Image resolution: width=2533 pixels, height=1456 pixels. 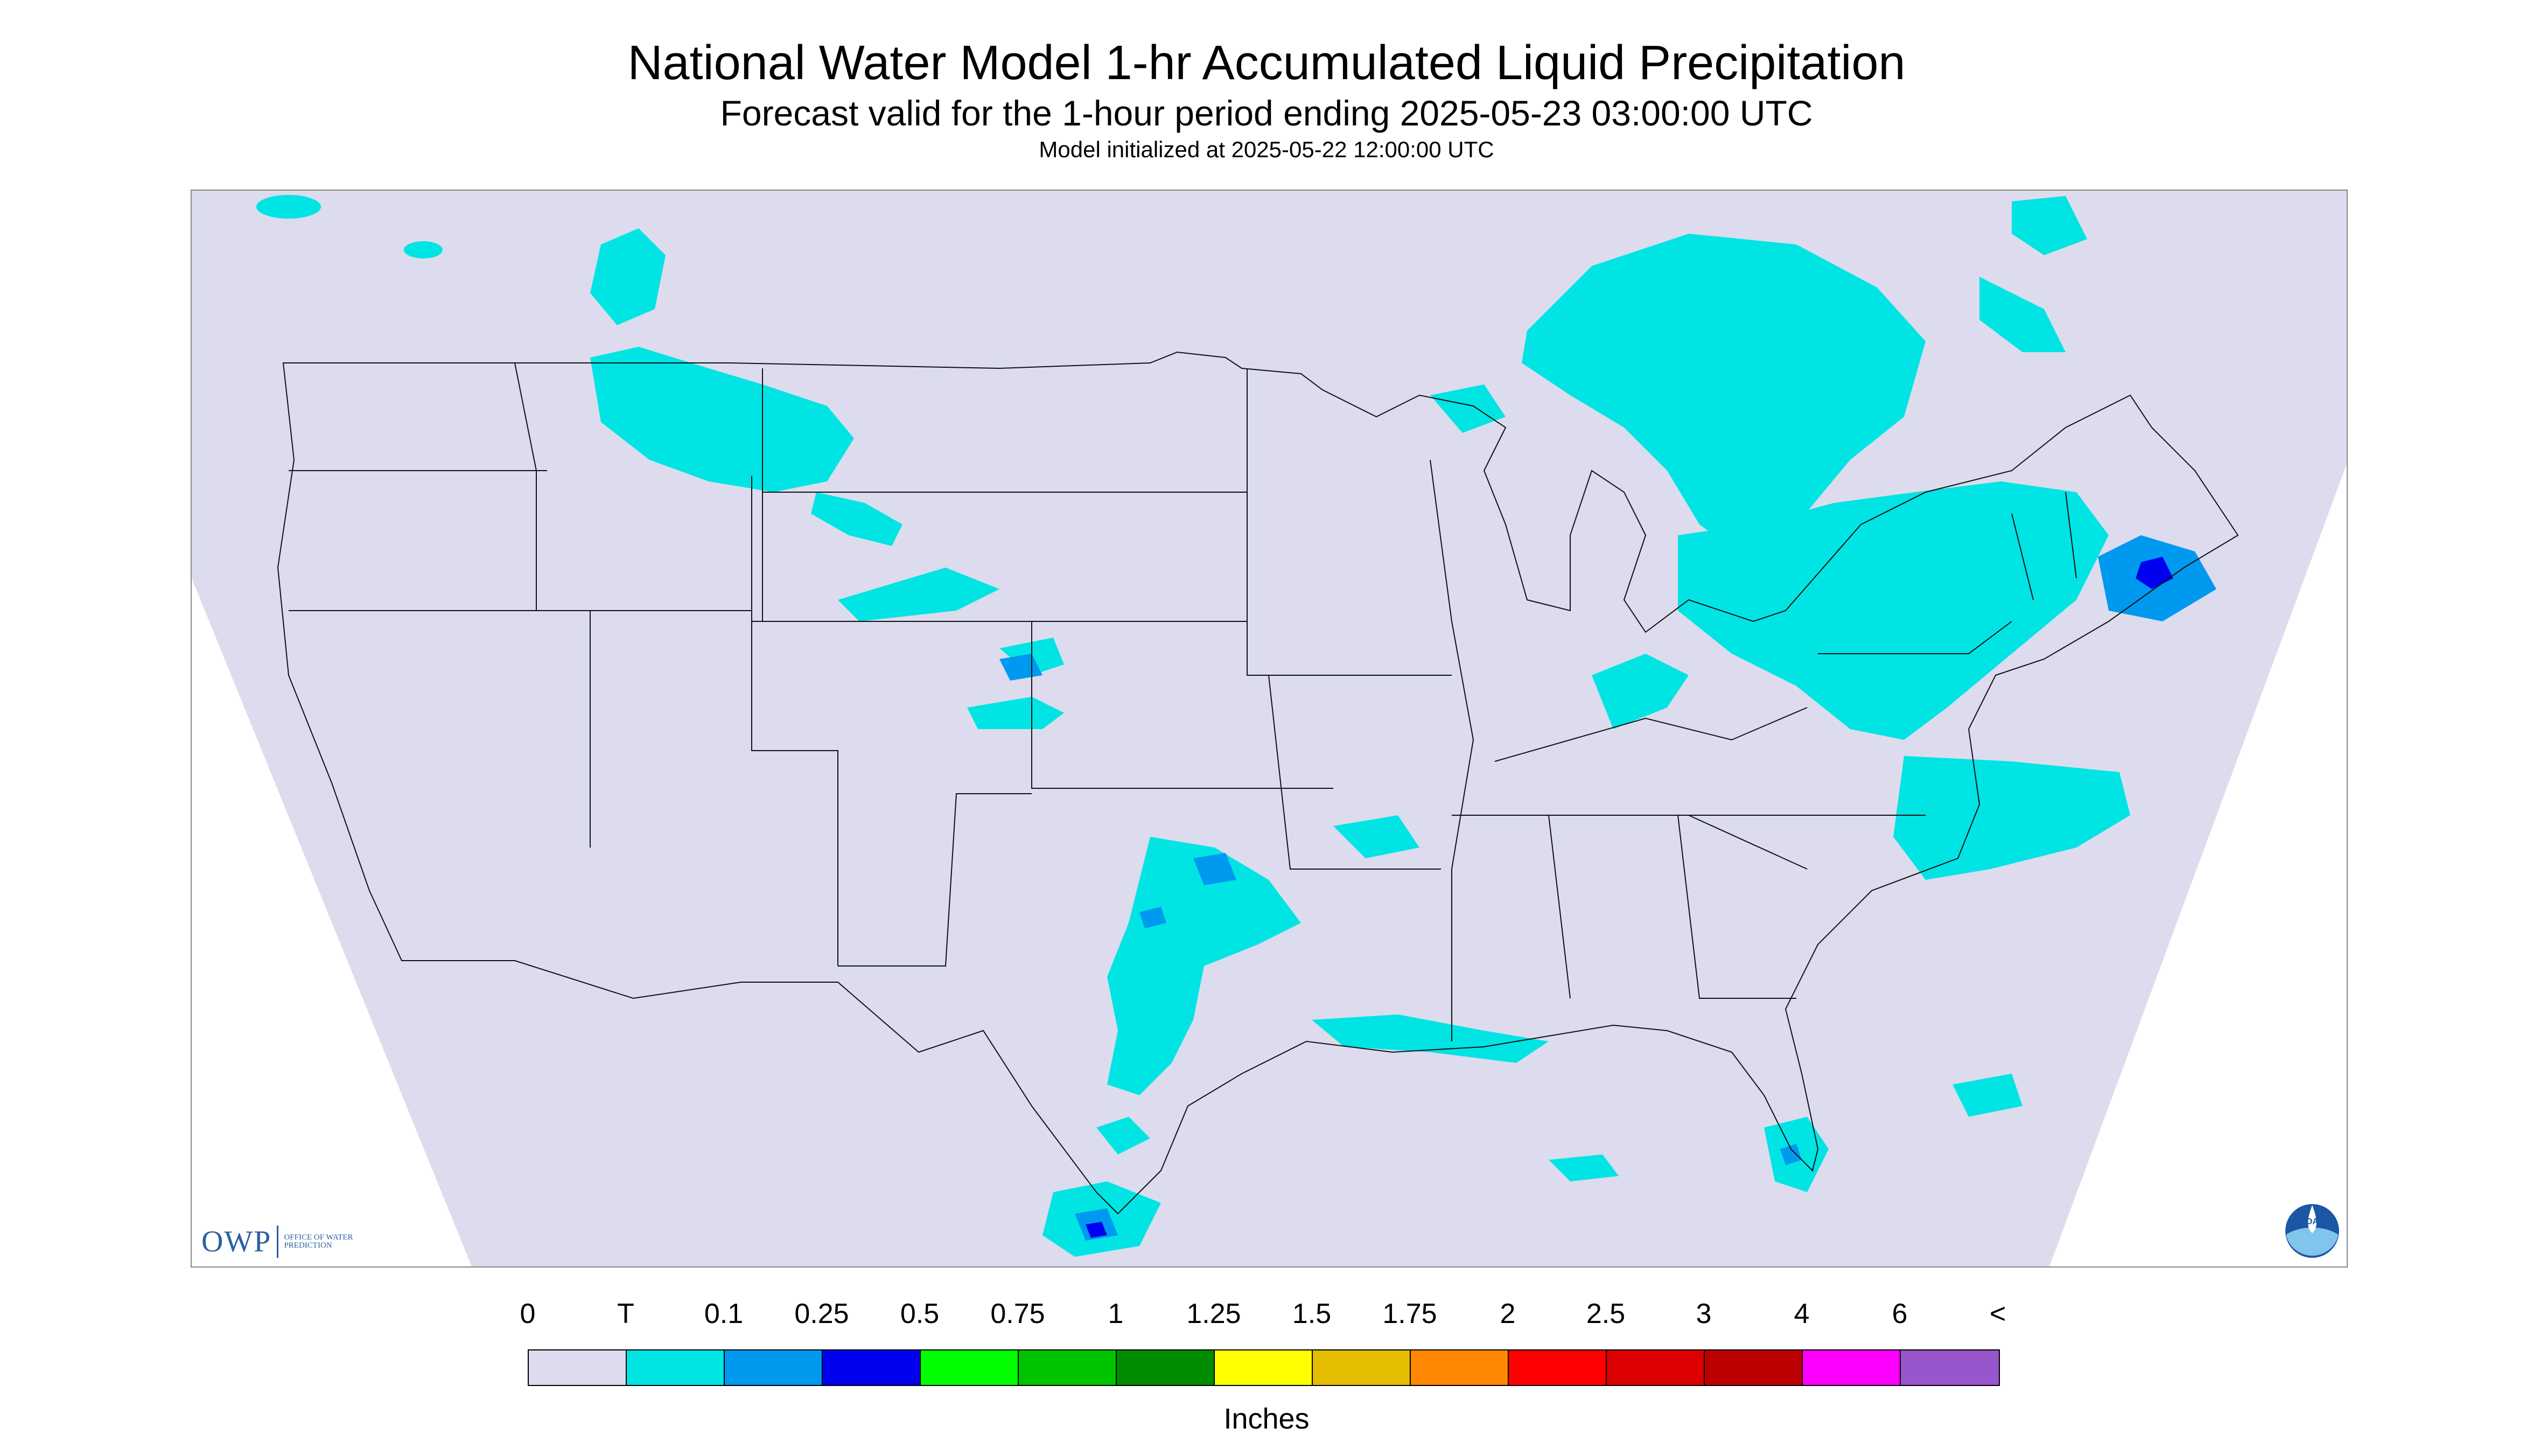 I want to click on legend-tick-label-5: 0.75, so click(x=1018, y=1313).